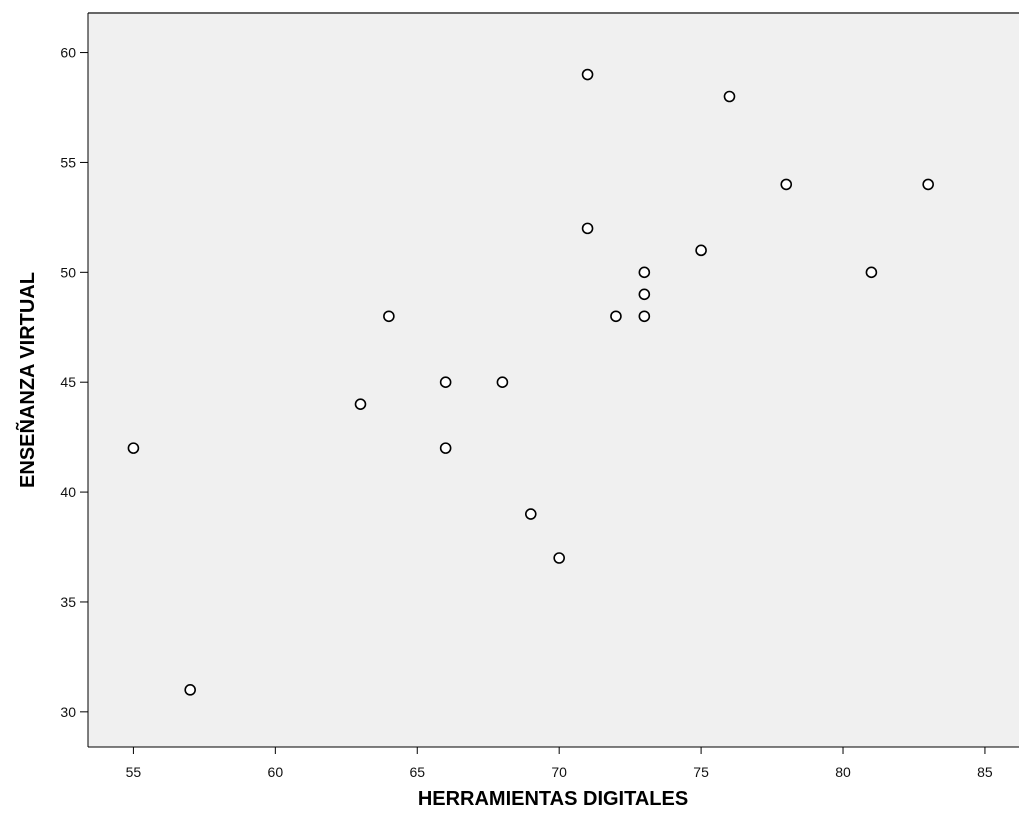 This screenshot has width=1019, height=822. What do you see at coordinates (417, 772) in the screenshot?
I see `x-tick-label: 65` at bounding box center [417, 772].